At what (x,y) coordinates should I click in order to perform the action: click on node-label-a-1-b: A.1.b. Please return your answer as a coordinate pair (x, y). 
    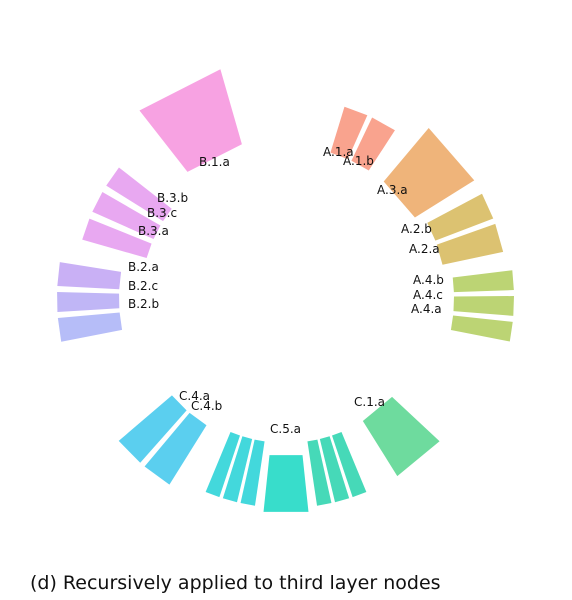
    Looking at the image, I should click on (358, 161).